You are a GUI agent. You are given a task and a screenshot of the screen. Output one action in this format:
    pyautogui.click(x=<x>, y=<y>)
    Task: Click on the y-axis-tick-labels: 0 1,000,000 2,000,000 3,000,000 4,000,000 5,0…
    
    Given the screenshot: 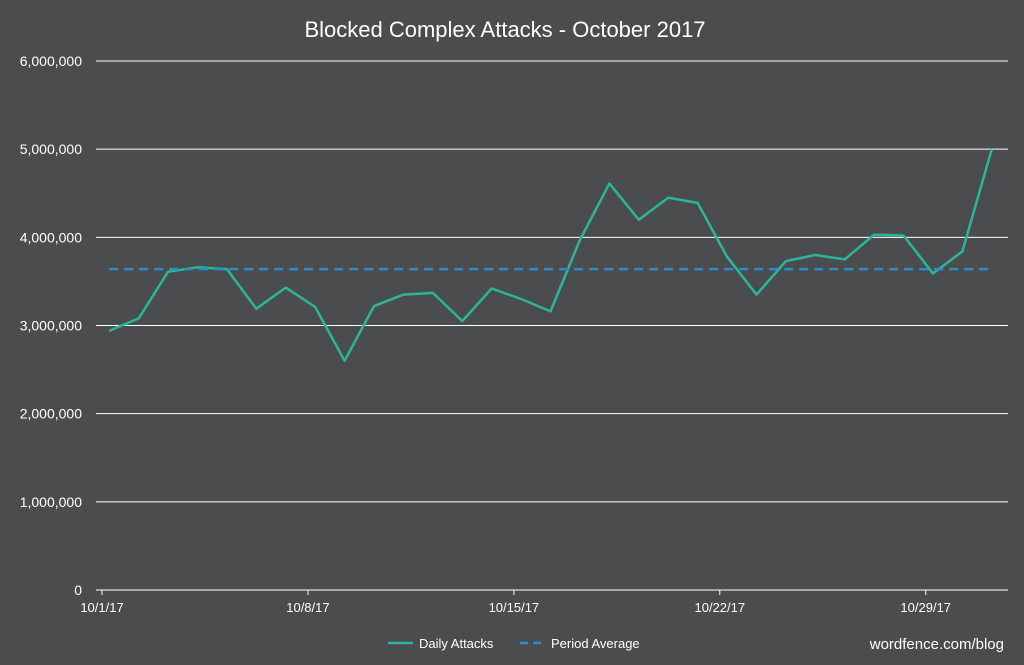 What is the action you would take?
    pyautogui.click(x=51, y=325)
    